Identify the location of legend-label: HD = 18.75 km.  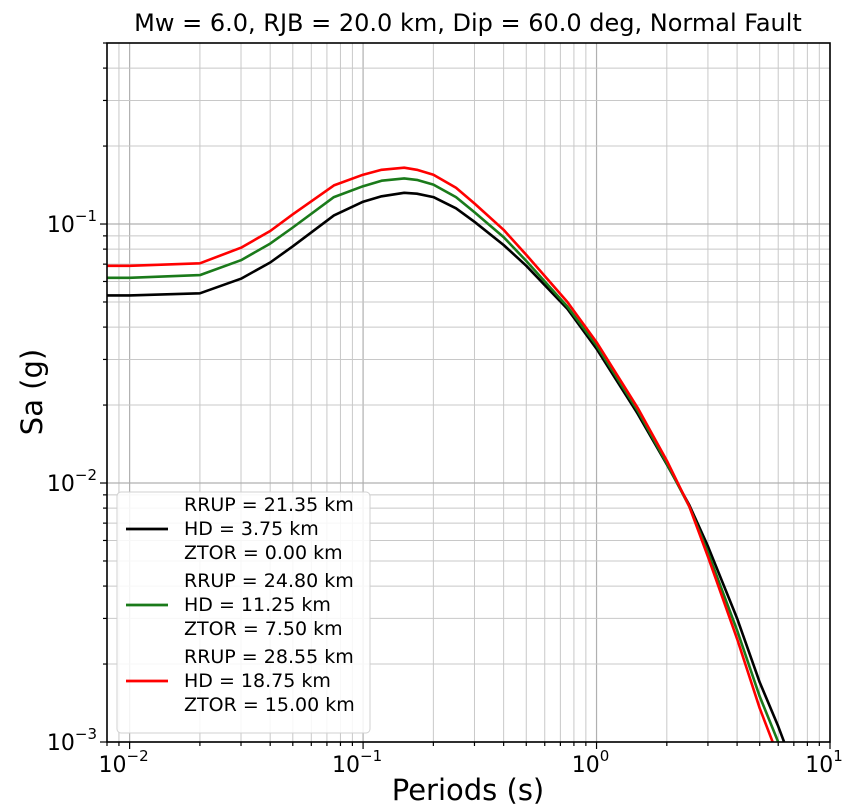
(257, 681).